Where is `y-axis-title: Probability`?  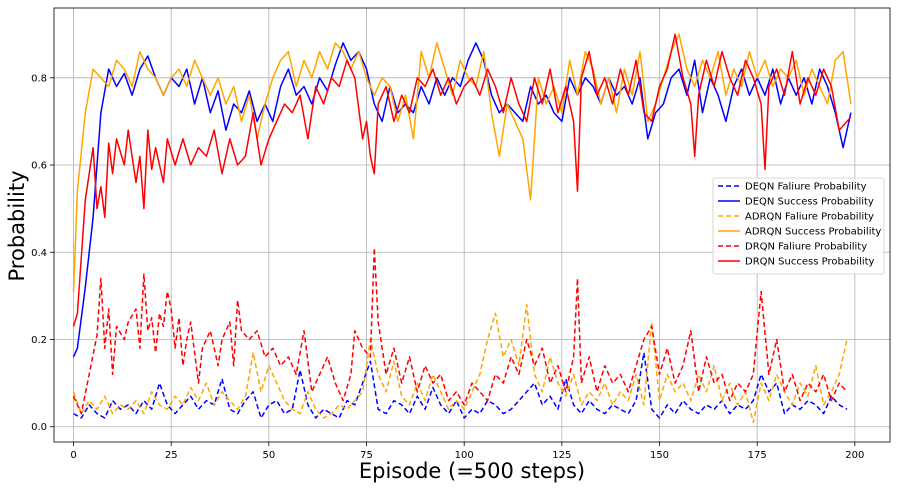
y-axis-title: Probability is located at coordinates (17, 225).